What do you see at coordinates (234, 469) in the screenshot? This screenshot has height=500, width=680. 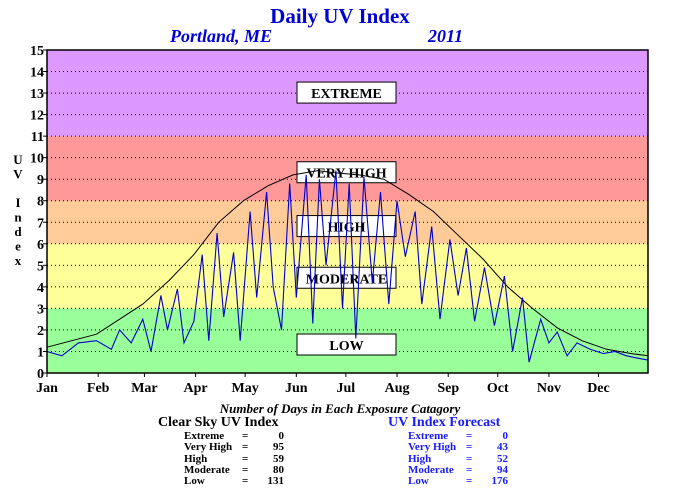 I see `clear-sky-row-moderate: Moderate = 80` at bounding box center [234, 469].